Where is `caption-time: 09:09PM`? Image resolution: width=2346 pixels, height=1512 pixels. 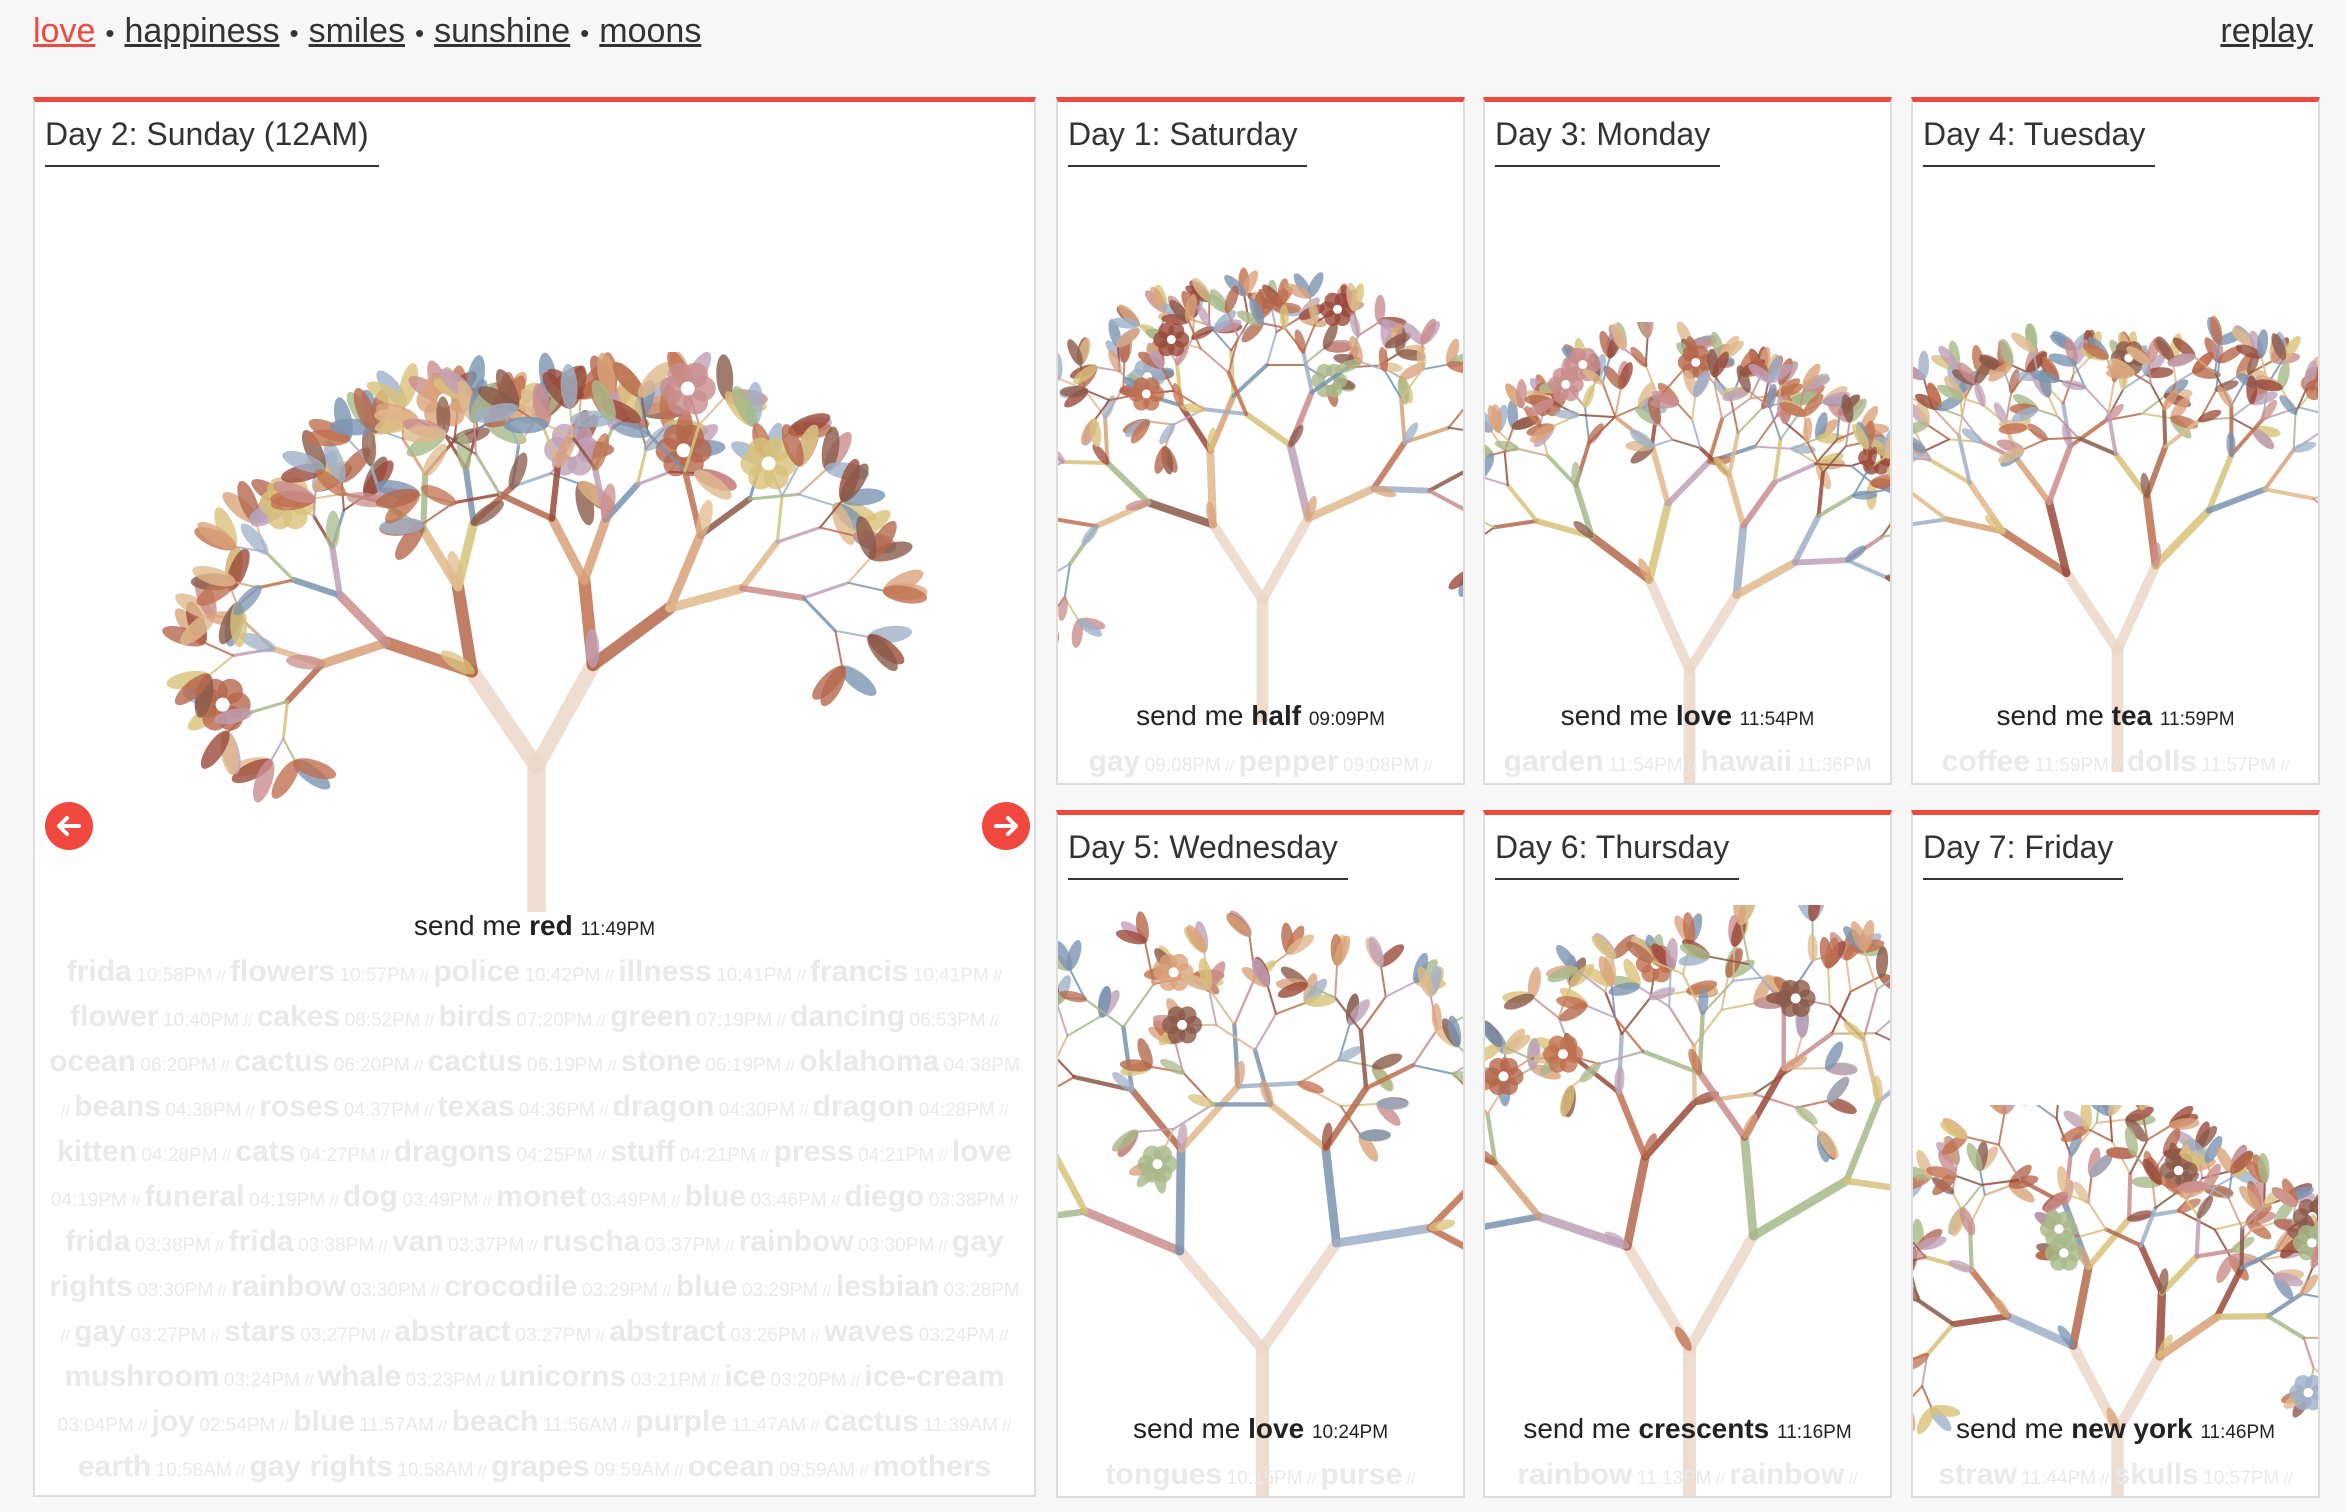 caption-time: 09:09PM is located at coordinates (1346, 719).